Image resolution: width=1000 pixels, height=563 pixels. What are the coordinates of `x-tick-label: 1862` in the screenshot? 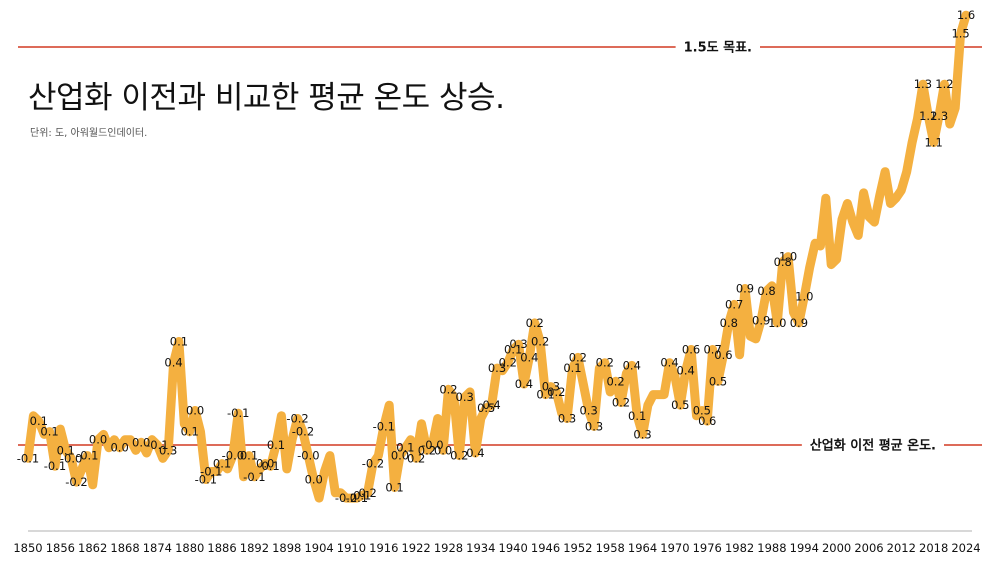 It's located at (92, 548).